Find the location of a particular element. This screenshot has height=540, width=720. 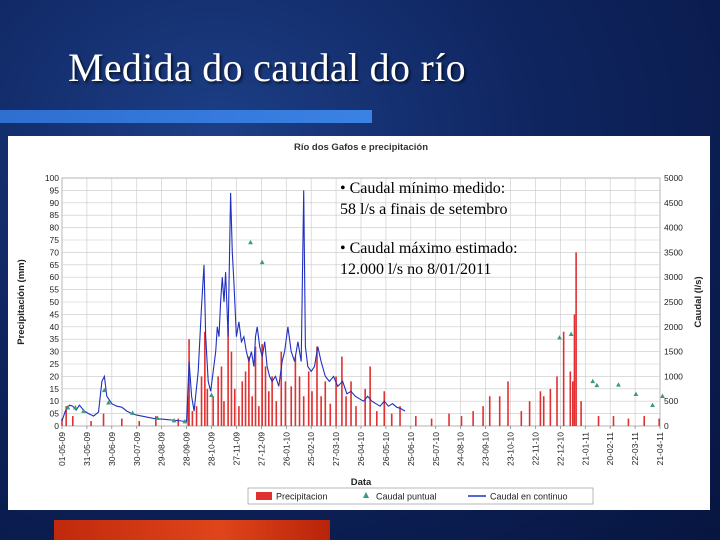

y-left-tick-label: 30 is located at coordinates (55, 352).